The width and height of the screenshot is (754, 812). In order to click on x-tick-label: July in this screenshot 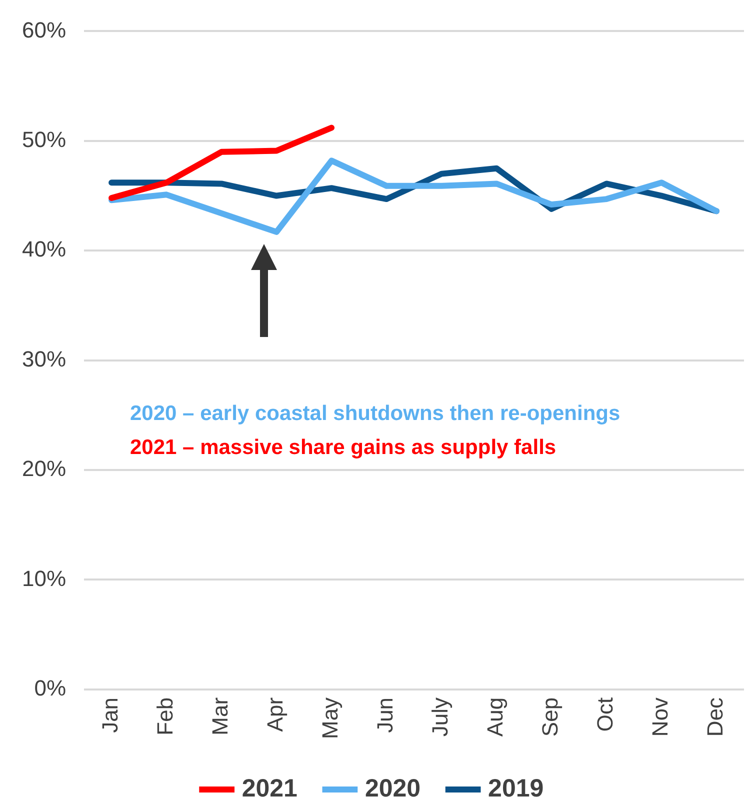, I will do `click(440, 717)`.